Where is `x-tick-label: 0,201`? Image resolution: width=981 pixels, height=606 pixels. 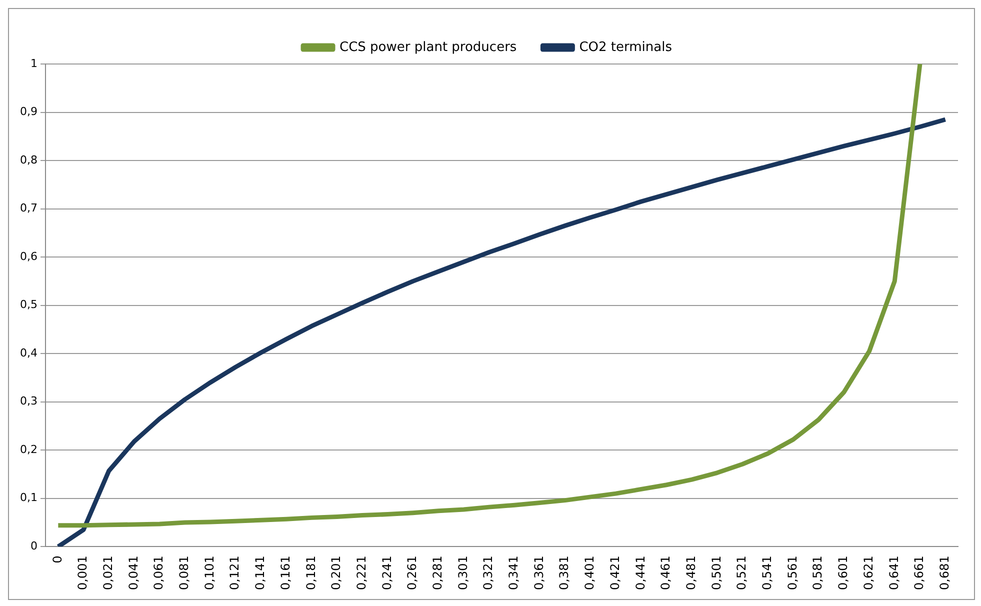 x-tick-label: 0,201 is located at coordinates (336, 573).